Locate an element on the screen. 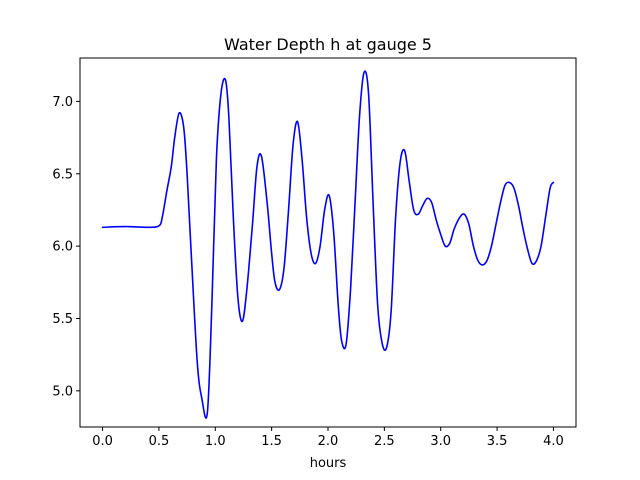 The image size is (640, 480). chart-title: Water Depth h at gauge 5 is located at coordinates (328, 44).